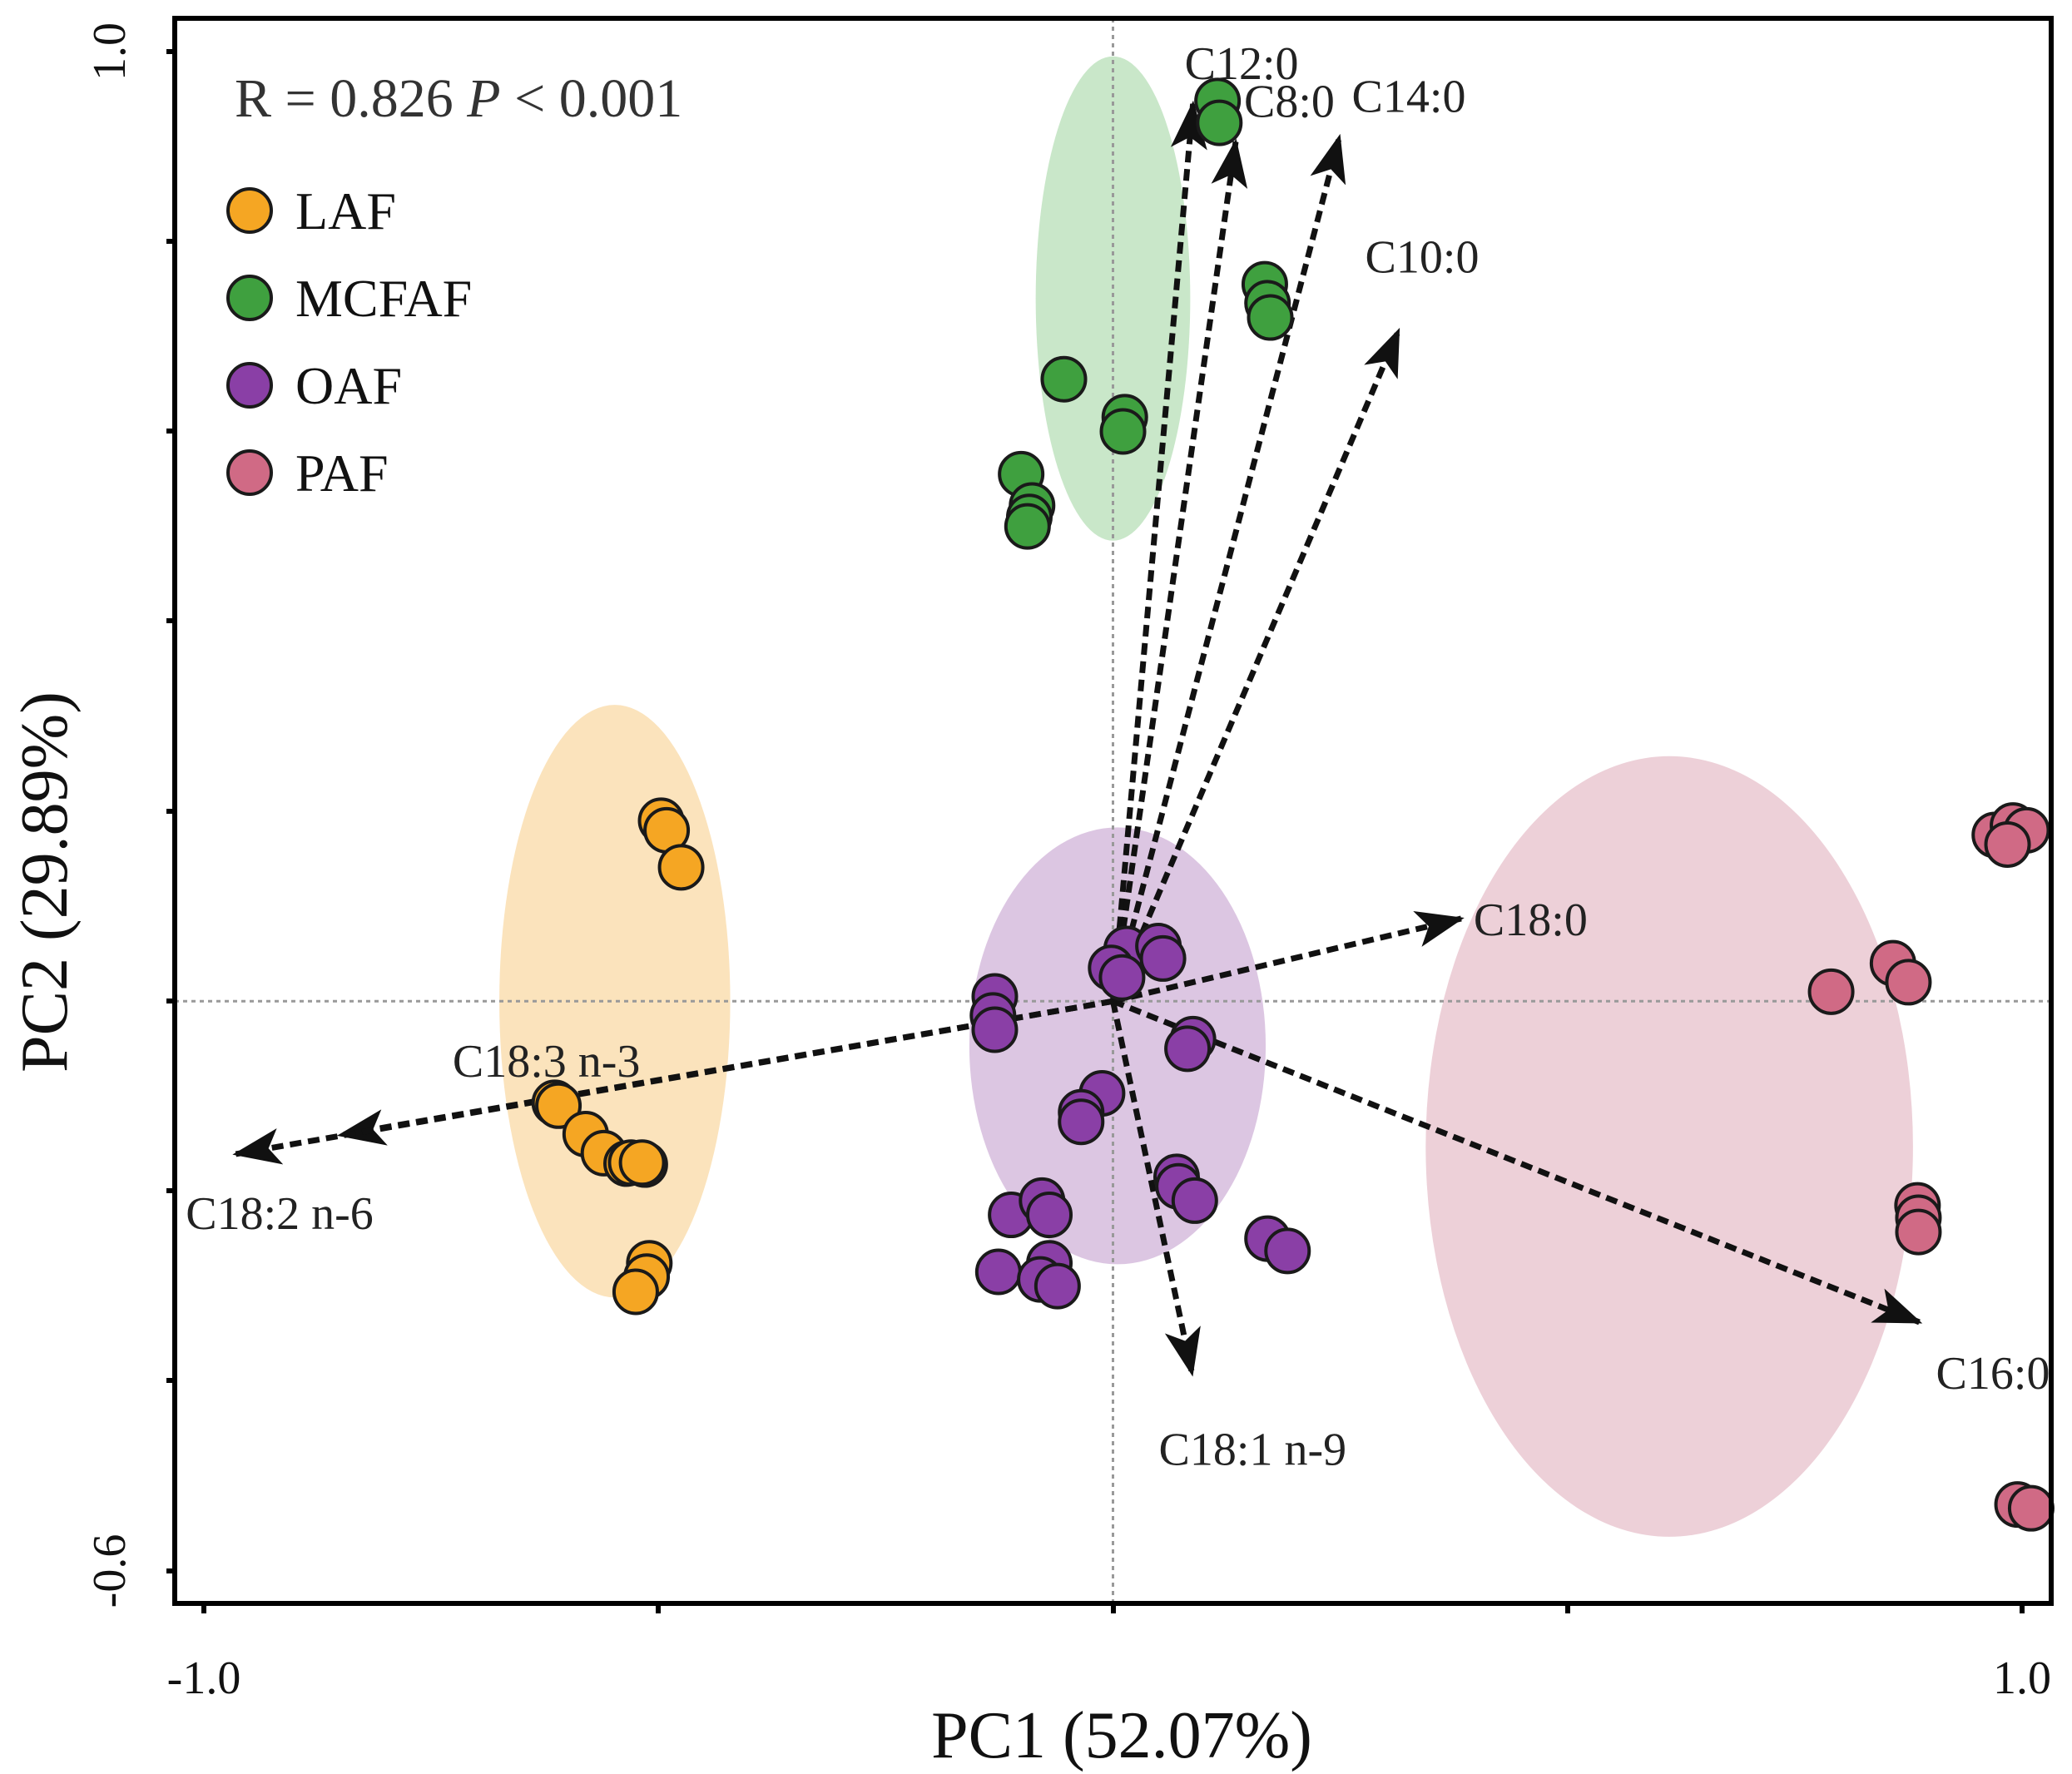 This screenshot has height=1774, width=2072. I want to click on x-tick-label-right: 1.0, so click(2022, 1679).